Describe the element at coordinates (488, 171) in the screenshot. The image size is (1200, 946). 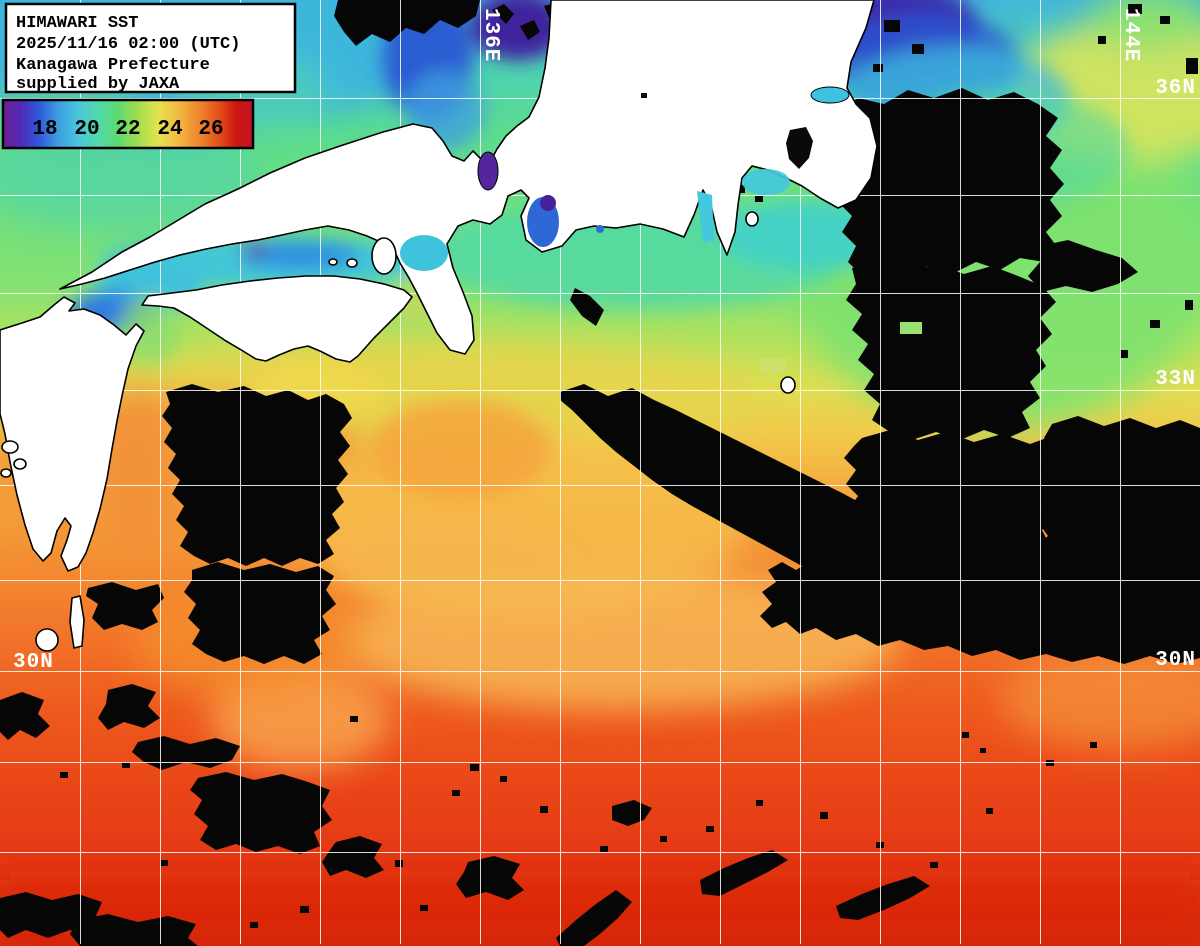
I see `lake-biwa` at that location.